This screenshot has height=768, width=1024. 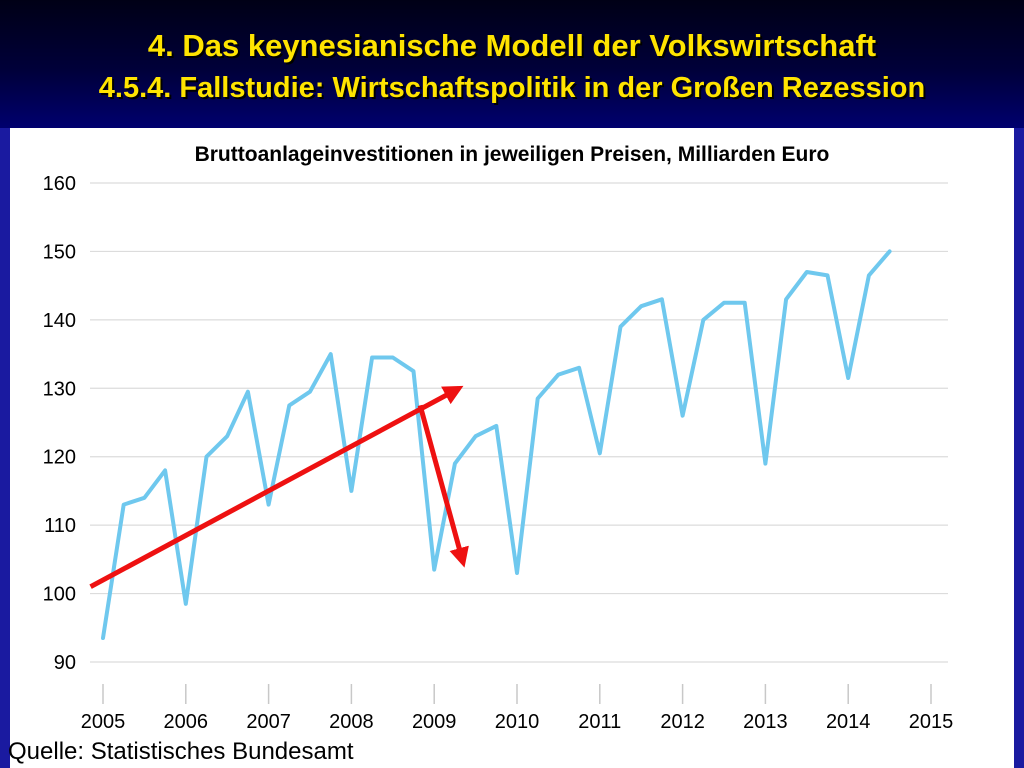 I want to click on y-tick-label: 110, so click(x=60, y=526).